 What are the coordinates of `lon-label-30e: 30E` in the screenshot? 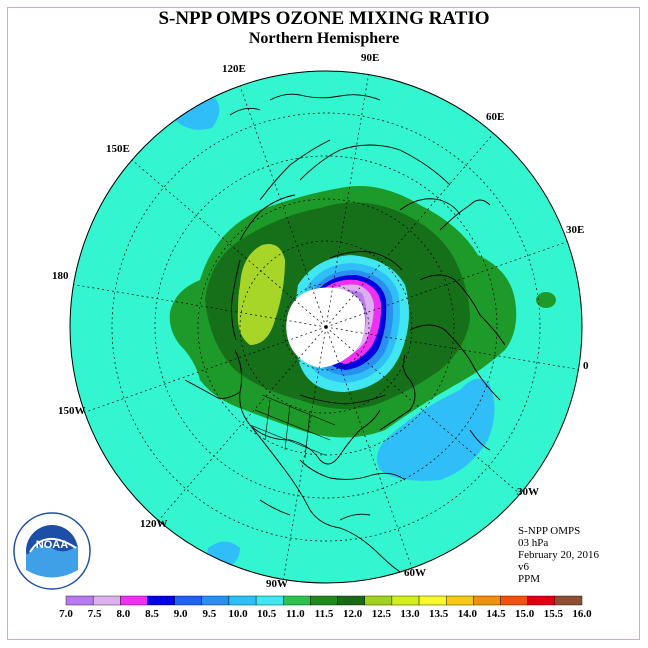 It's located at (575, 230).